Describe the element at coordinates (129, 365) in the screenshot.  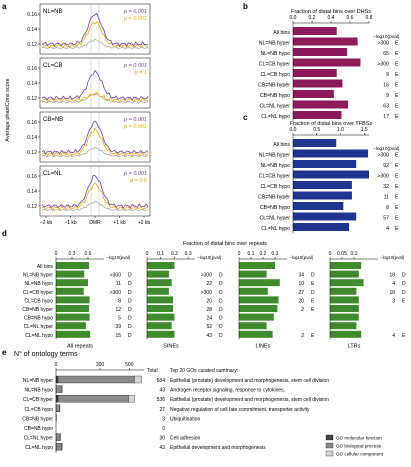
I see `xtick-label: 500` at that location.